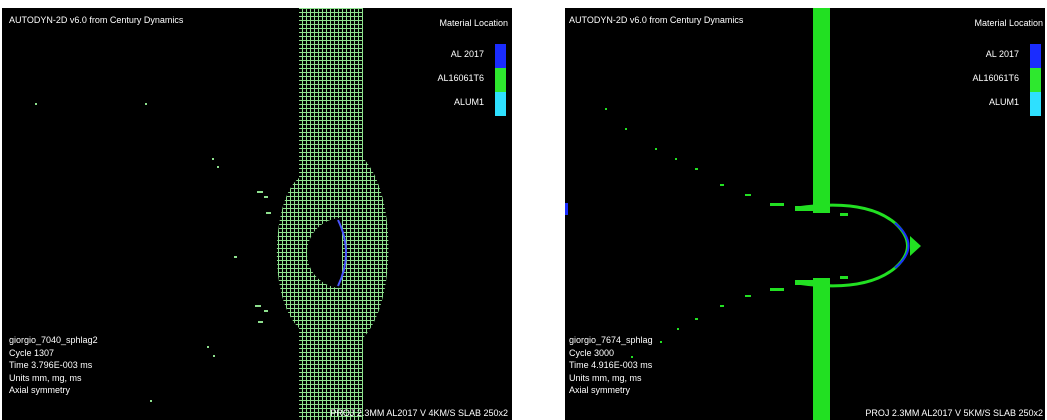  What do you see at coordinates (611, 340) in the screenshot?
I see `run-name: giorgio_7674_sphlag` at bounding box center [611, 340].